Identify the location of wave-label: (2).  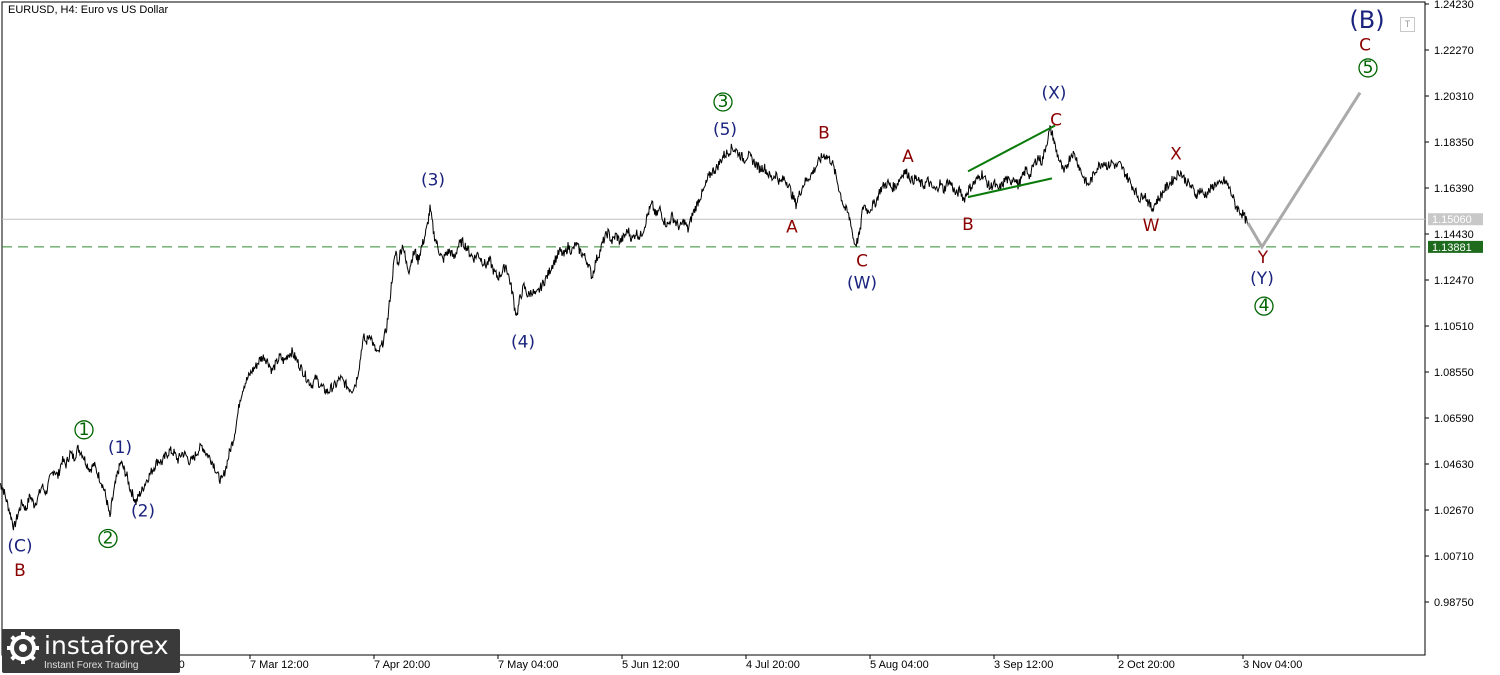
(143, 511).